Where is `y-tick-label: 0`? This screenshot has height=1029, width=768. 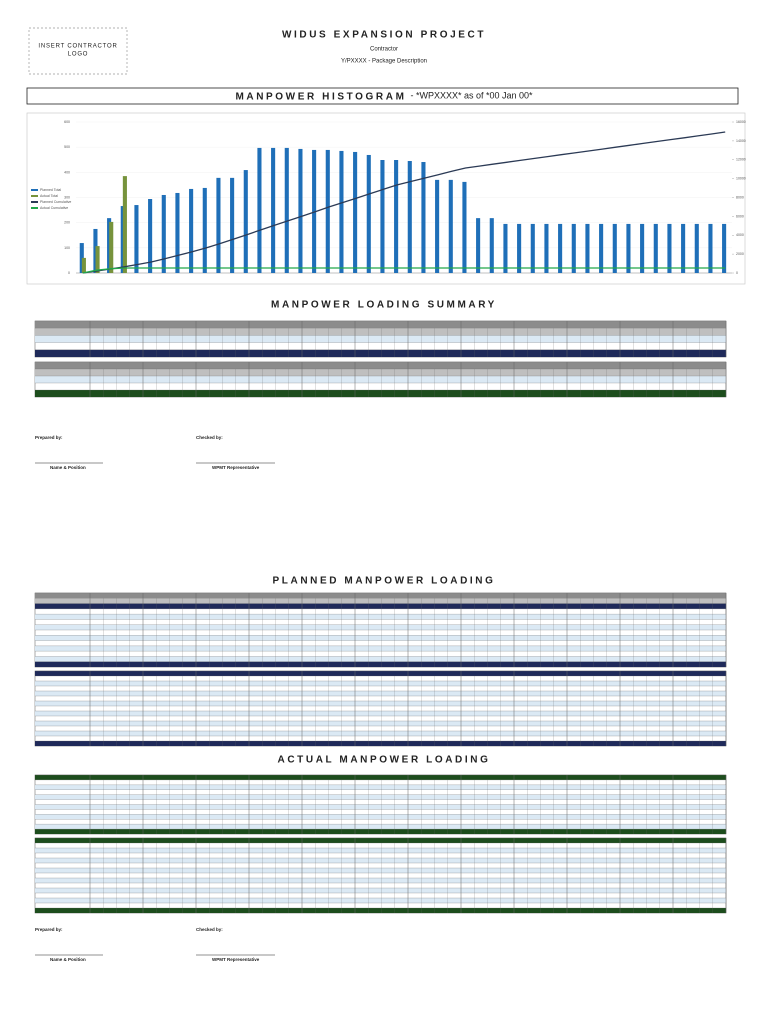 y-tick-label: 0 is located at coordinates (69, 273).